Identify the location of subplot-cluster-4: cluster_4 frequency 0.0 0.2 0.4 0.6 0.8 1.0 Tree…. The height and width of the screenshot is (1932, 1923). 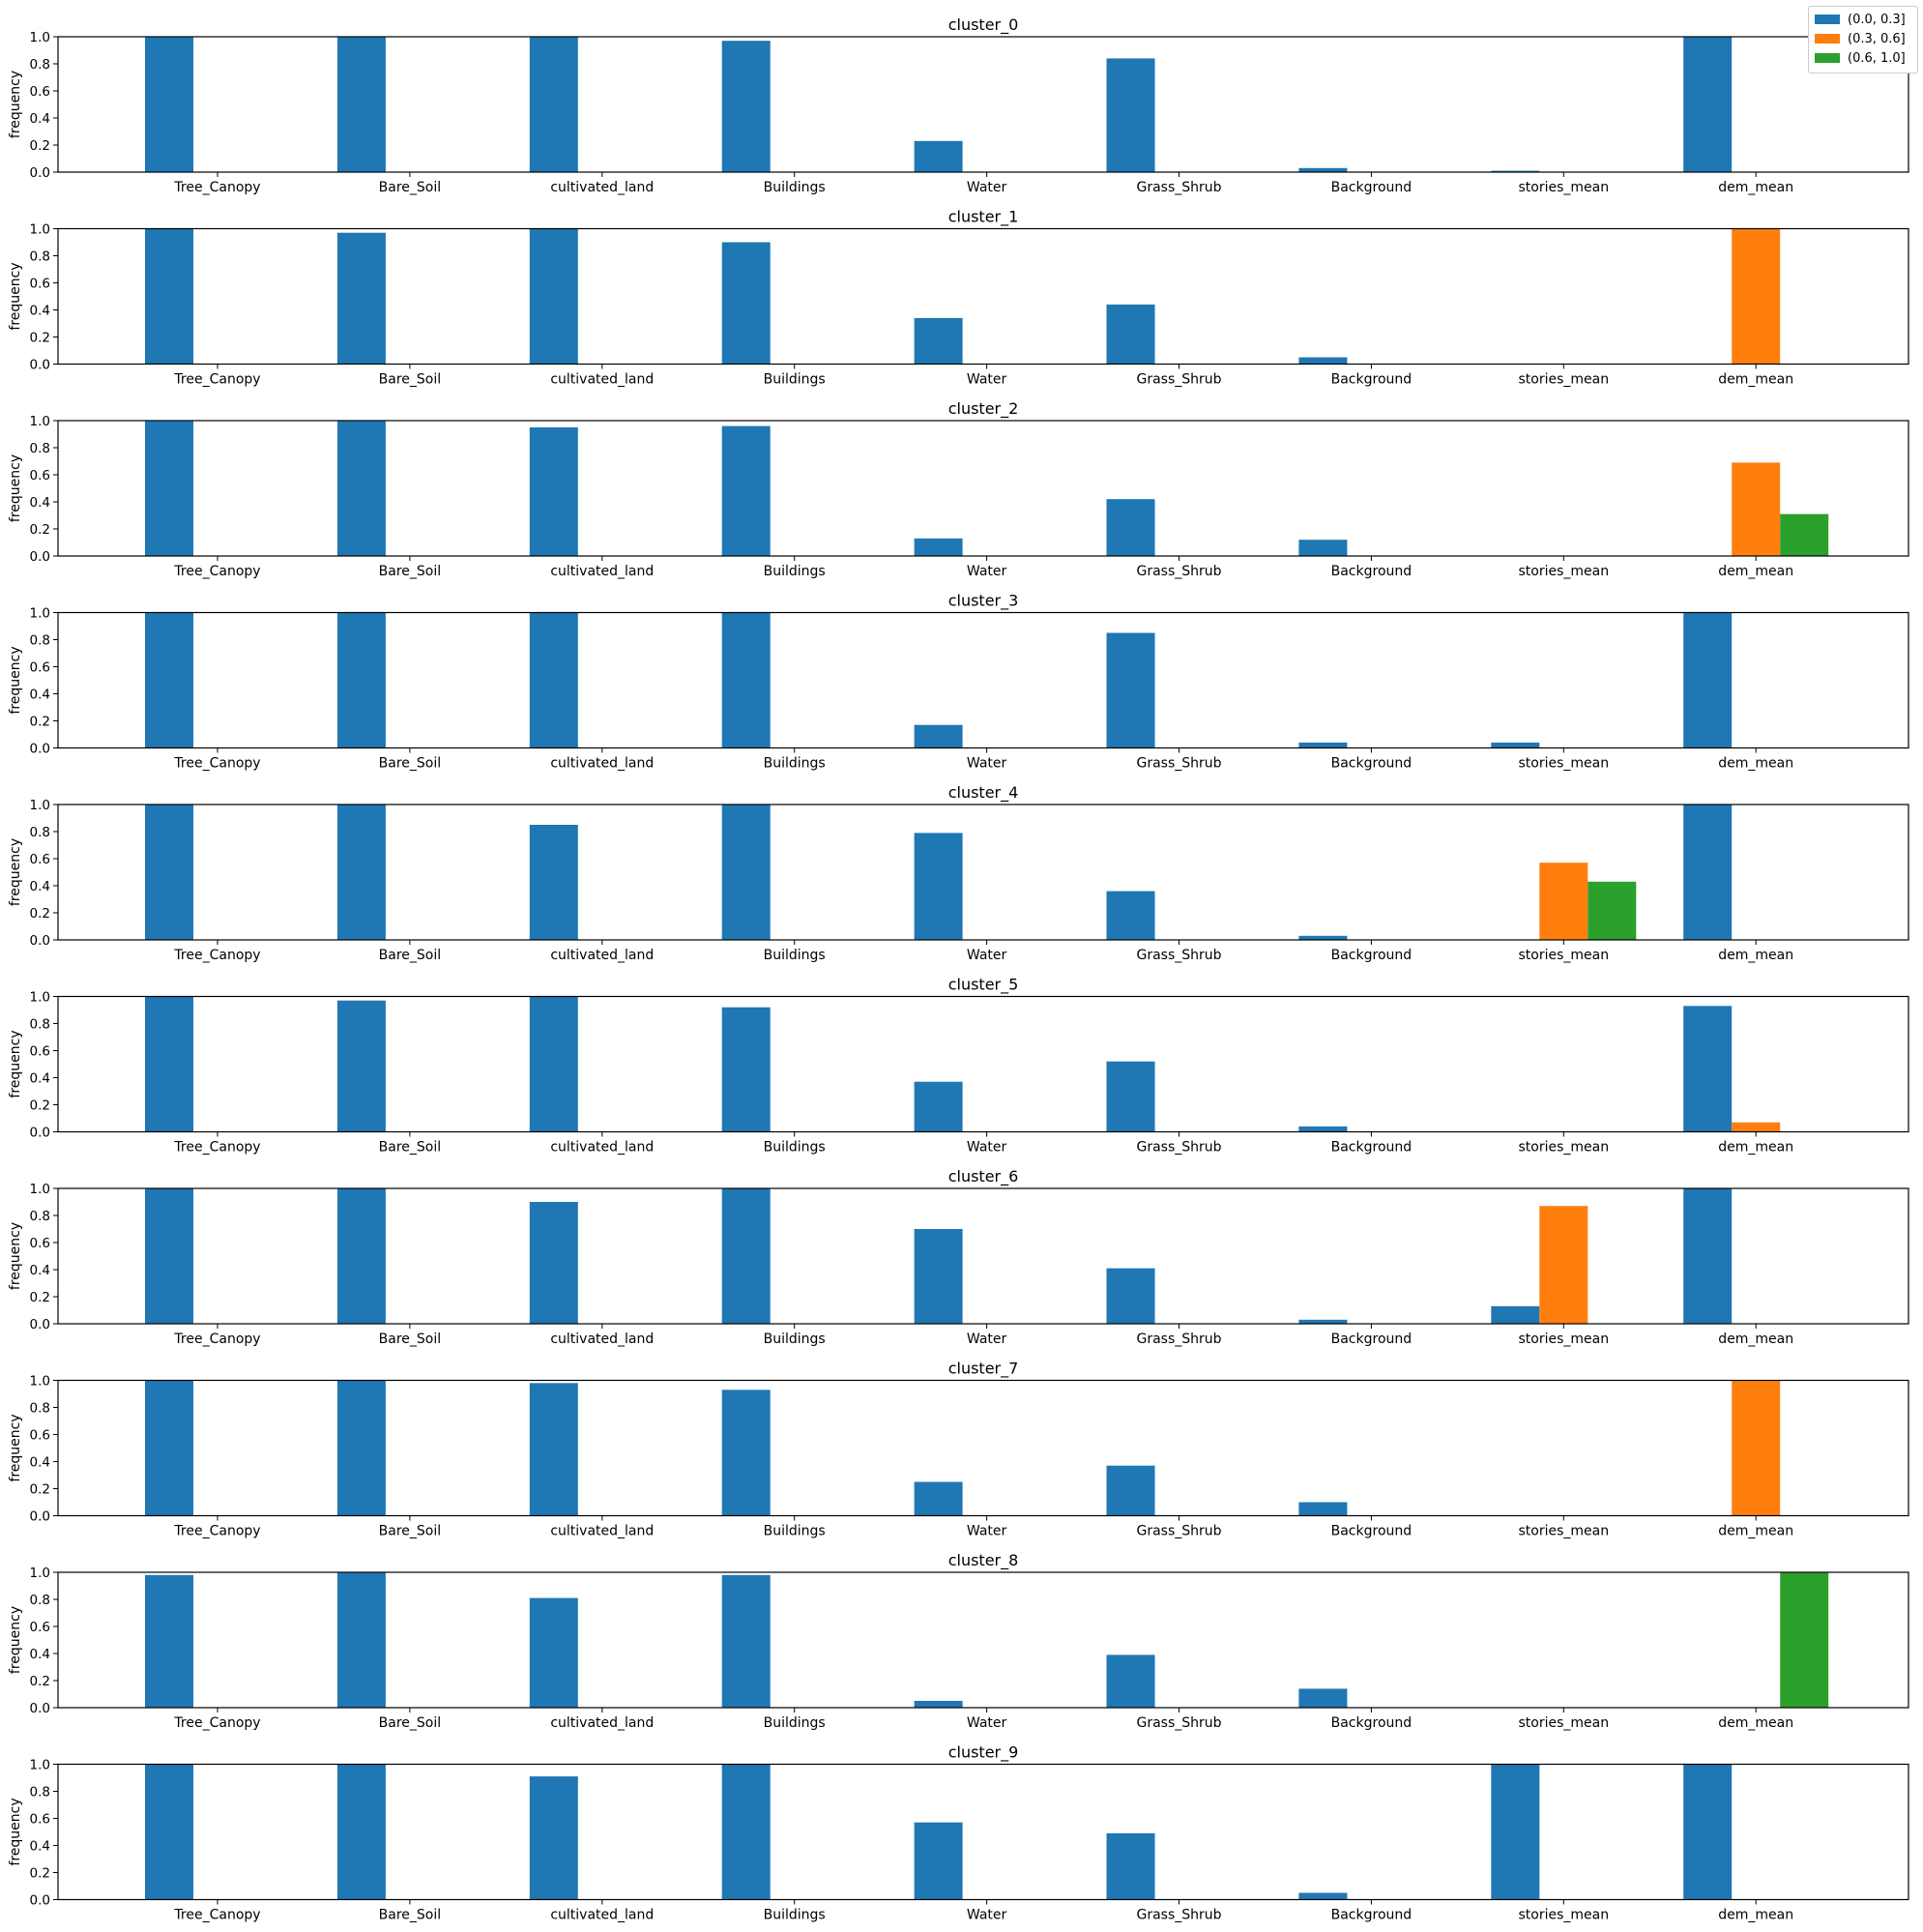
(958, 873).